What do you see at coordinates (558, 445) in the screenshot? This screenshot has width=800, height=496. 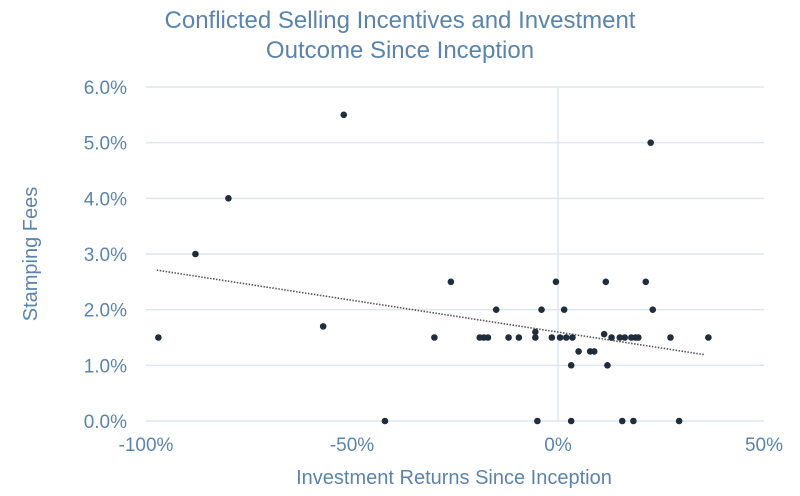 I see `x-tick-label: 0%` at bounding box center [558, 445].